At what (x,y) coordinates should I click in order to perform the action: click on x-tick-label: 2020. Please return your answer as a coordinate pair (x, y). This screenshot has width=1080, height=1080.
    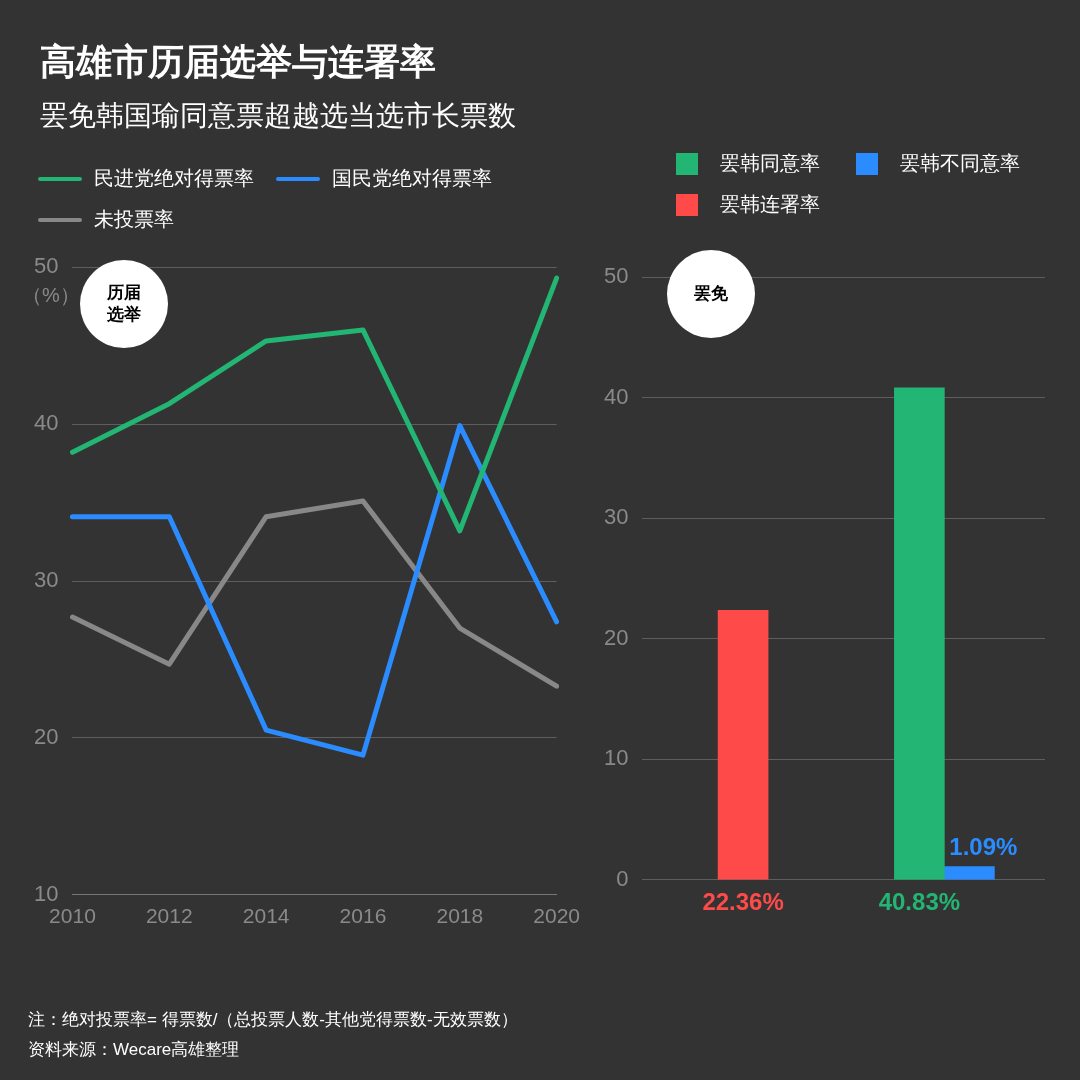
    Looking at the image, I should click on (556, 916).